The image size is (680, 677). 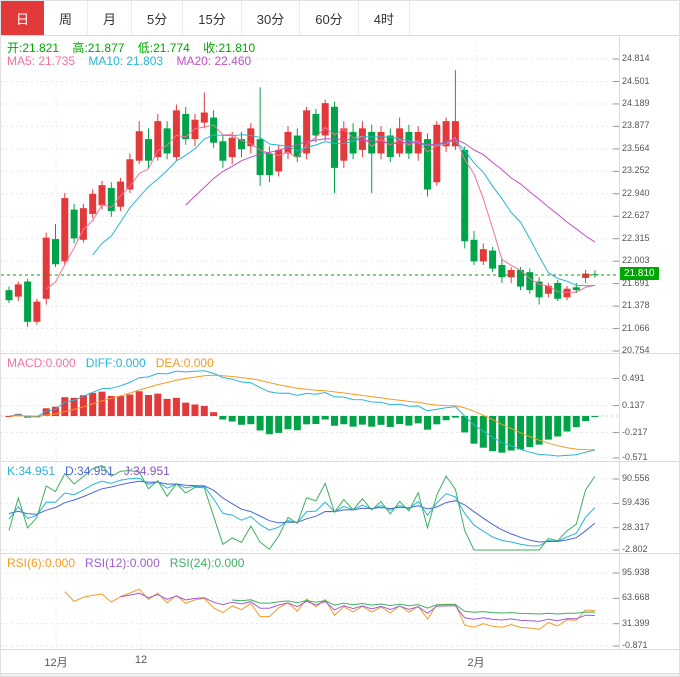 What do you see at coordinates (636, 305) in the screenshot?
I see `axis-label: 21.378` at bounding box center [636, 305].